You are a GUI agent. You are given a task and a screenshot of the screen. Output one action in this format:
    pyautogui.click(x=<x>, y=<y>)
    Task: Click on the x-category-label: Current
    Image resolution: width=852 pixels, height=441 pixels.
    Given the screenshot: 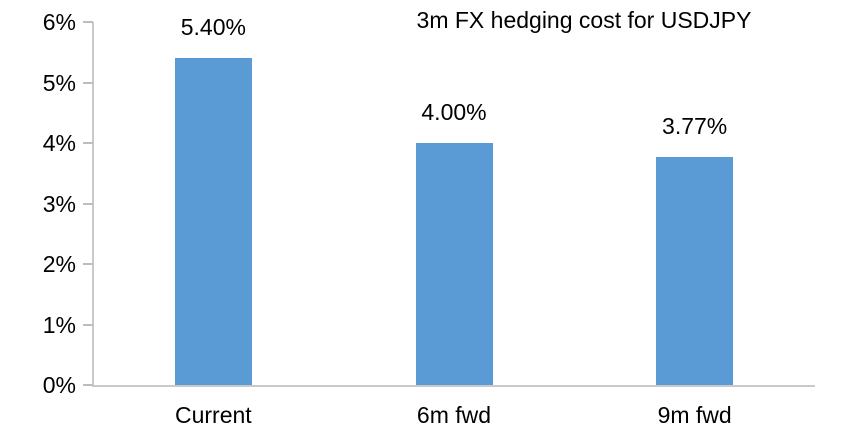 What is the action you would take?
    pyautogui.click(x=213, y=415)
    